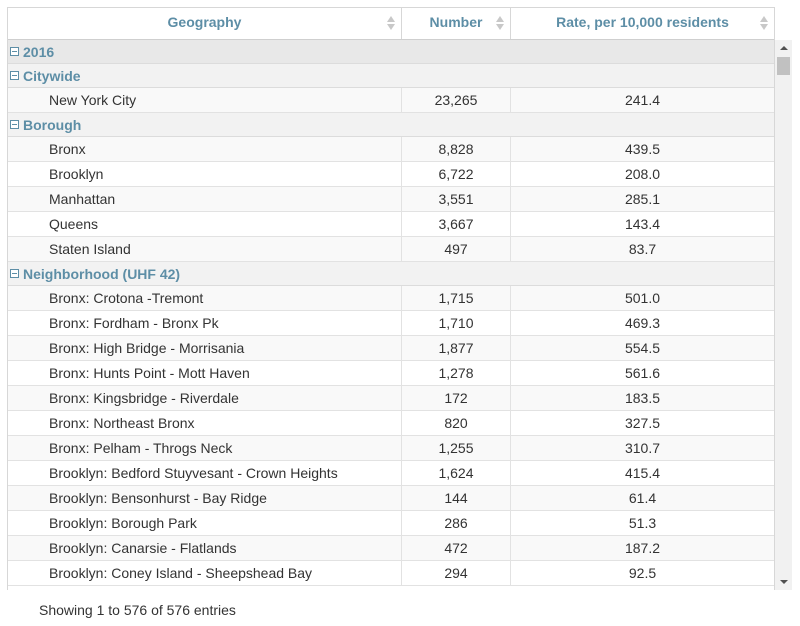 This screenshot has width=800, height=626. What do you see at coordinates (456, 298) in the screenshot?
I see `number-cell: 1,715` at bounding box center [456, 298].